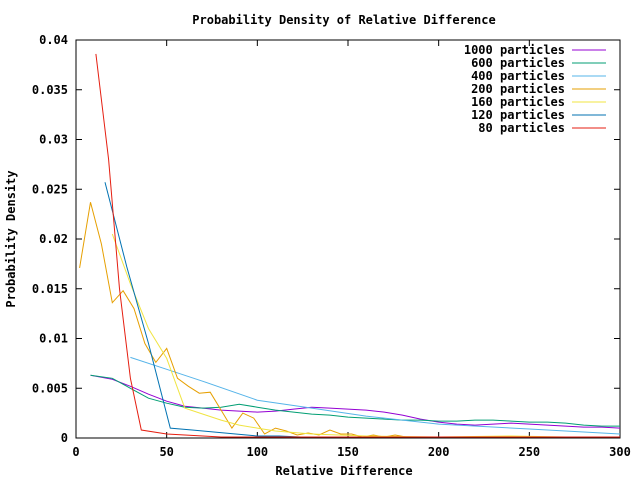  What do you see at coordinates (518, 102) in the screenshot?
I see `legend-label-160-particles: 160 particles` at bounding box center [518, 102].